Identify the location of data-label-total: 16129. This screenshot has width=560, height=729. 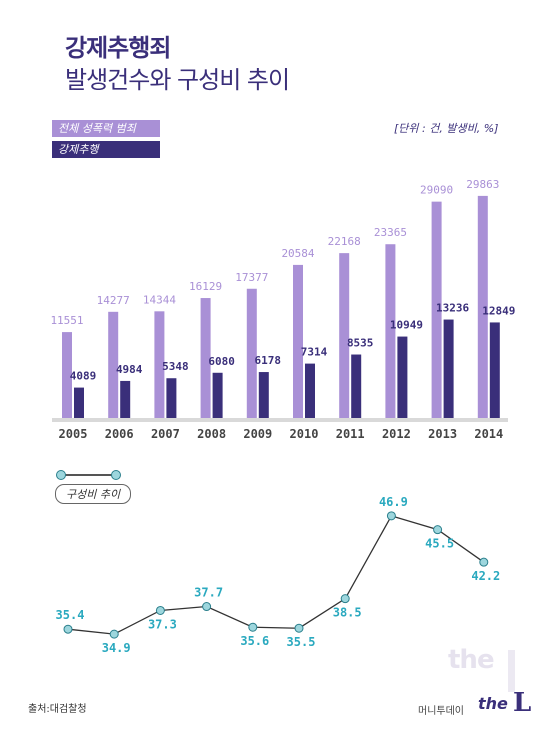
(205, 286).